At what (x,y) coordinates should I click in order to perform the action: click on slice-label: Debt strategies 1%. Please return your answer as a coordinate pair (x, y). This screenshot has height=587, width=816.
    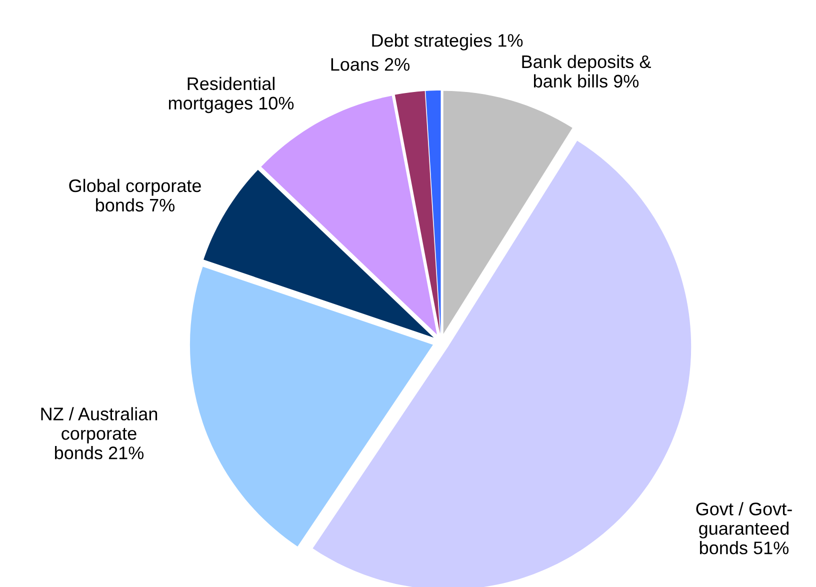
    Looking at the image, I should click on (447, 42).